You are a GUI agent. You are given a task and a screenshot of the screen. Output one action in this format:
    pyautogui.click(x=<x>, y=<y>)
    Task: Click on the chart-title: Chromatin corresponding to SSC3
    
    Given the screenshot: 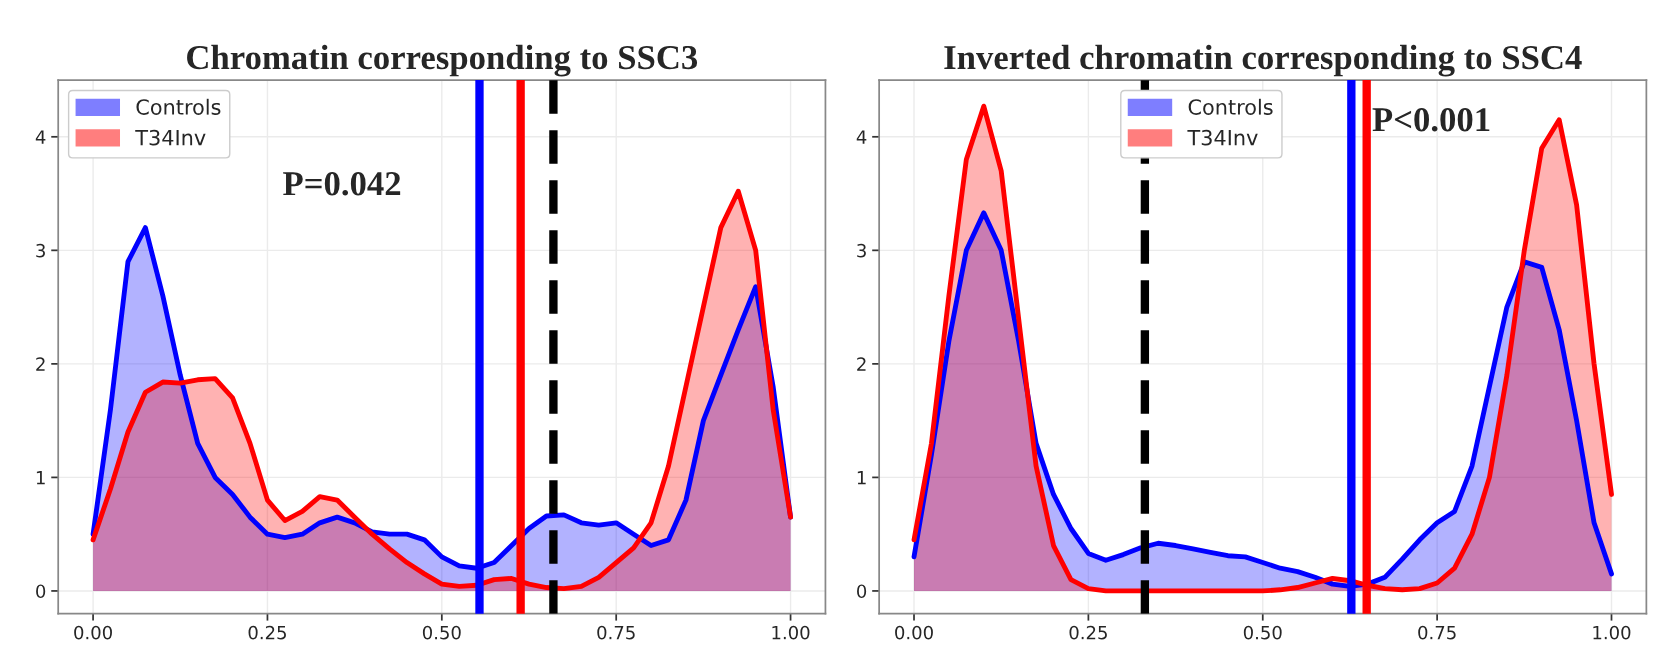 What is the action you would take?
    pyautogui.click(x=442, y=60)
    